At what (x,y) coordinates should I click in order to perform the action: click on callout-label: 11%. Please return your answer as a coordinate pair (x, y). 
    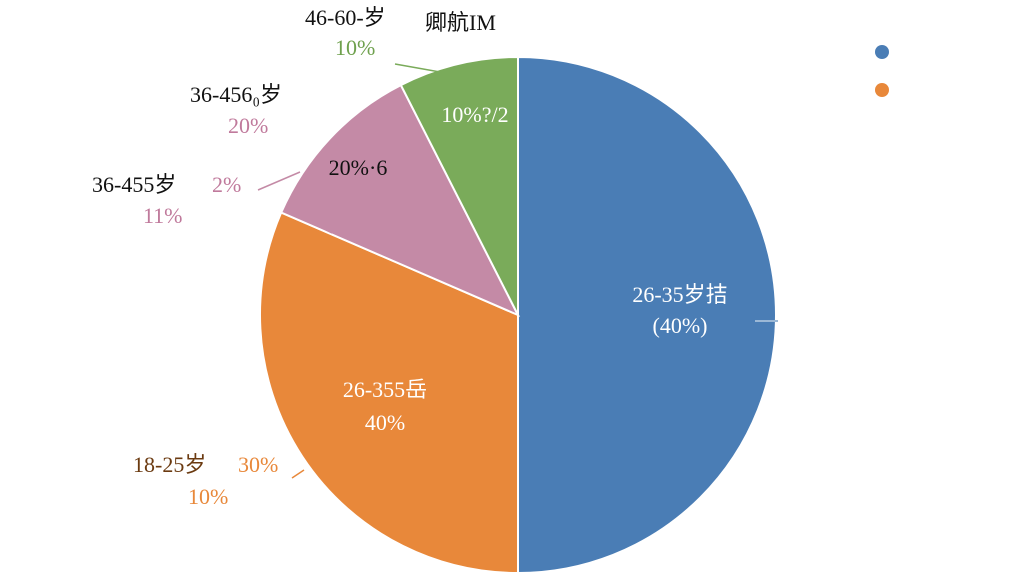
    Looking at the image, I should click on (163, 215).